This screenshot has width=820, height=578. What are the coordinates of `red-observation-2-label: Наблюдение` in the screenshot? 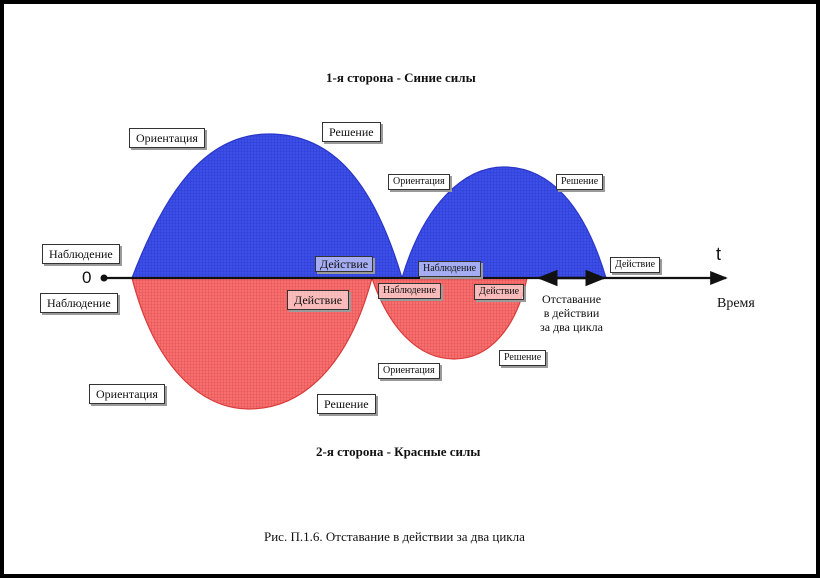 It's located at (410, 291).